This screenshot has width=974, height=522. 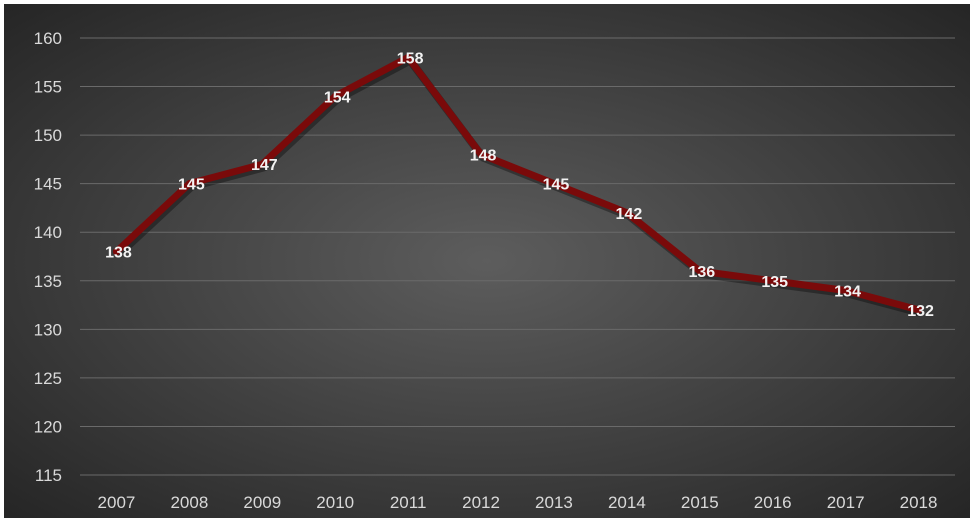 What do you see at coordinates (117, 502) in the screenshot?
I see `x-tick-label: 2007` at bounding box center [117, 502].